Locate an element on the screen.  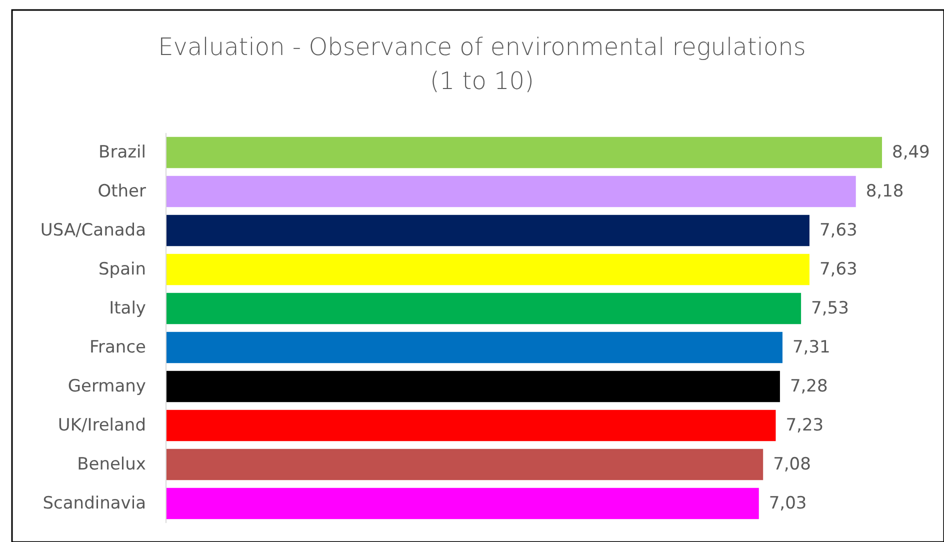
chart-title: Evaluation - Observance of environmental regulations is located at coordinates (482, 47).